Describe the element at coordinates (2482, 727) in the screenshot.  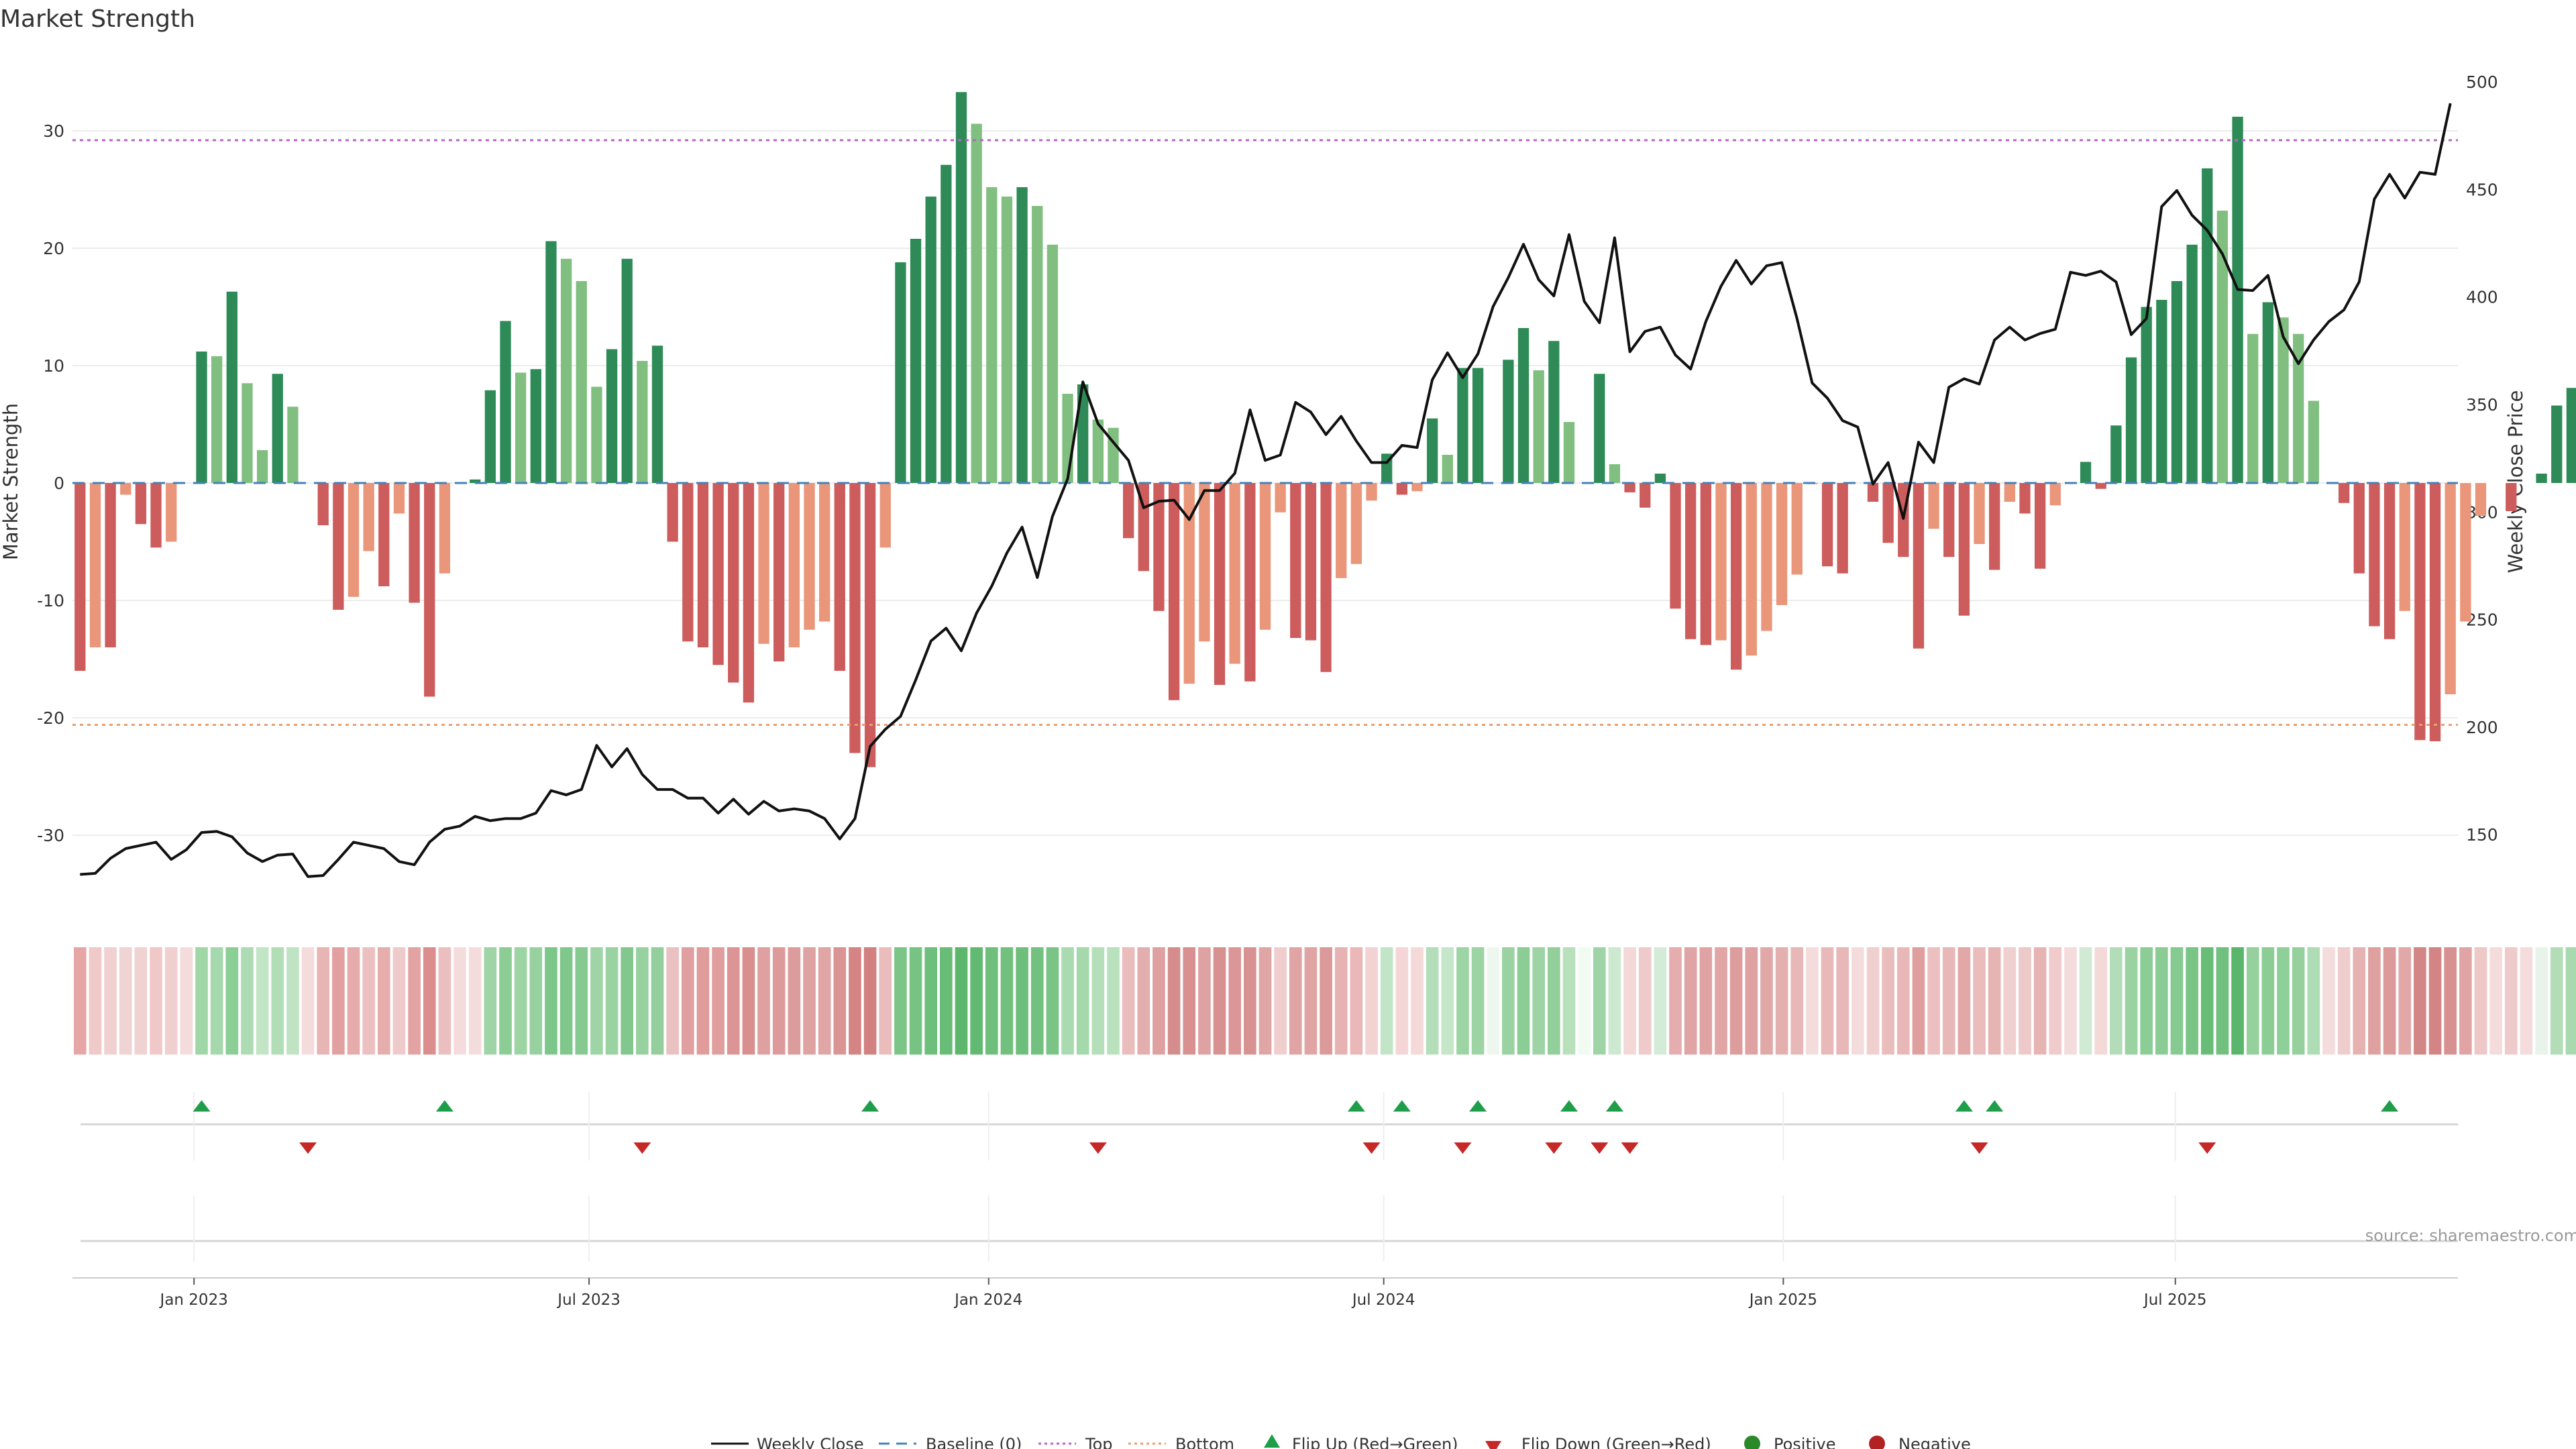
I see `right-tick-label: 200` at that location.